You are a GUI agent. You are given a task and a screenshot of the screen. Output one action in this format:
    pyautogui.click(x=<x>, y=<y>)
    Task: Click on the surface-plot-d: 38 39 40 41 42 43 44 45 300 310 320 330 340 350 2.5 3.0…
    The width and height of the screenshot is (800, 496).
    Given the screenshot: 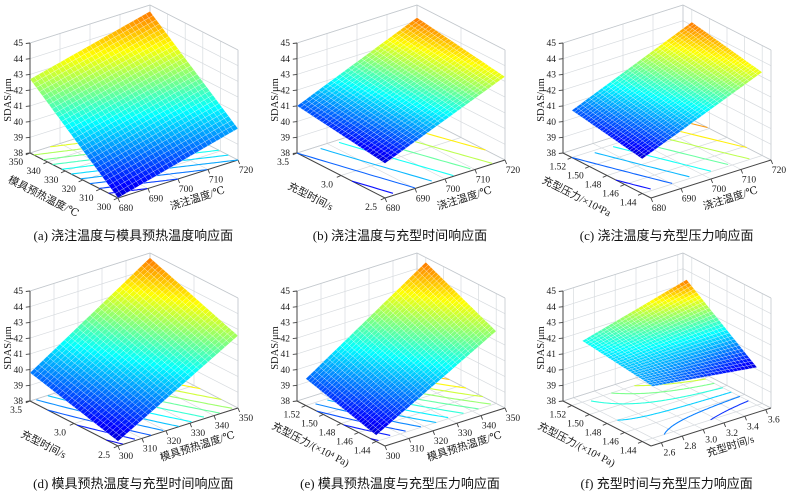 What is the action you would take?
    pyautogui.click(x=128, y=358)
    